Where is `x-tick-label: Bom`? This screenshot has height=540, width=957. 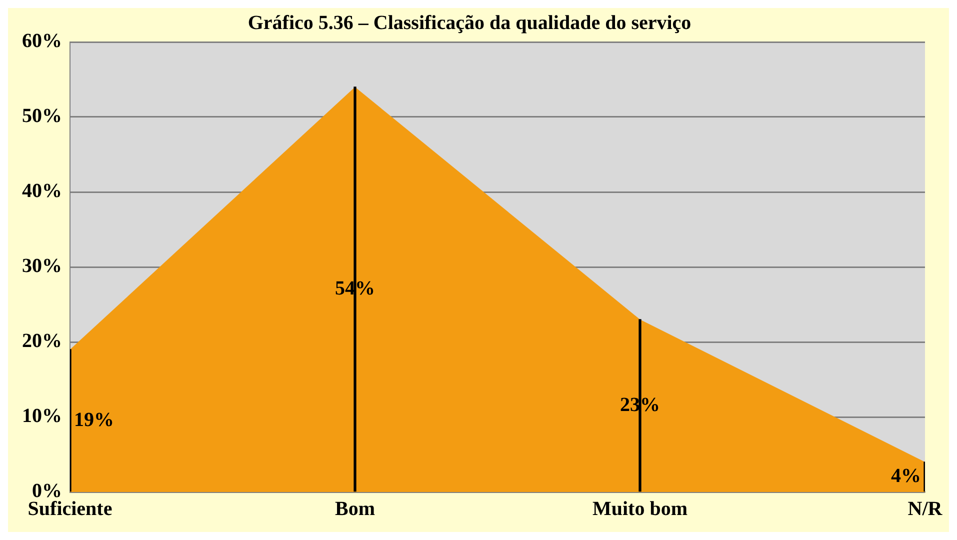
x-tick-label: Bom is located at coordinates (355, 509).